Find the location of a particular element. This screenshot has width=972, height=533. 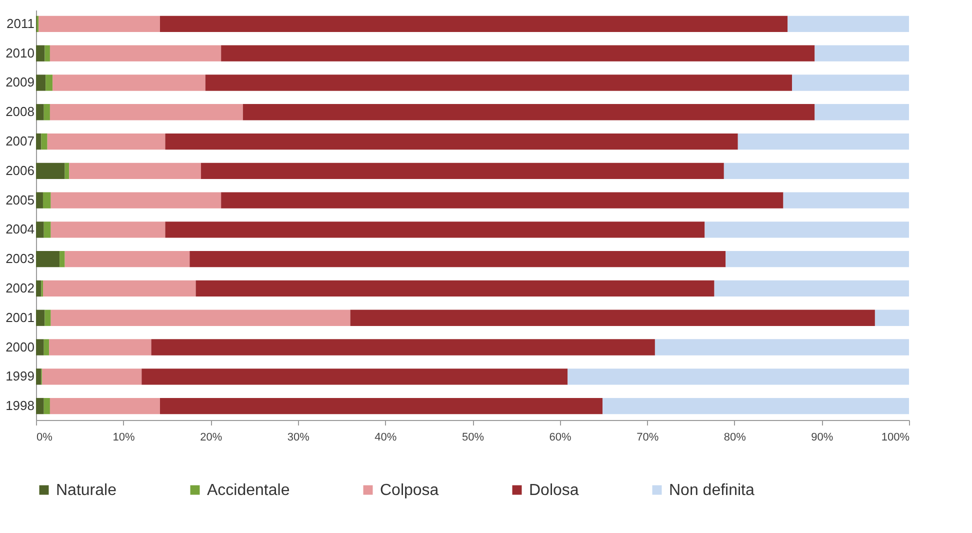

y-tick-label: 2010 is located at coordinates (20, 52).